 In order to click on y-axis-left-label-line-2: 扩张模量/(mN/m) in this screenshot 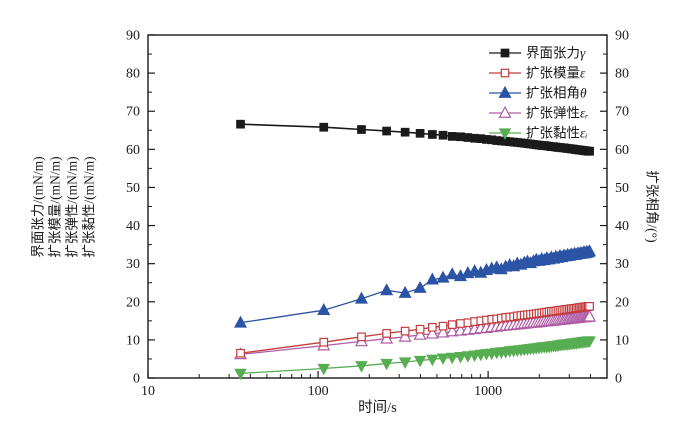, I will do `click(55, 206)`.